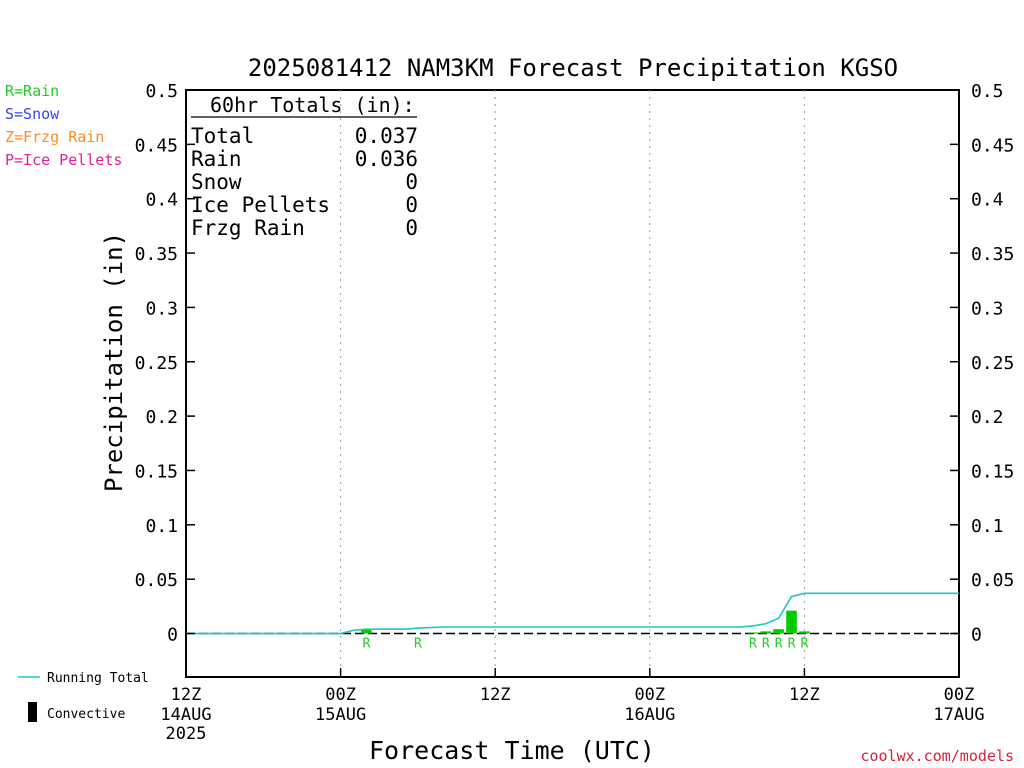  What do you see at coordinates (161, 308) in the screenshot?
I see `y-tick-label-left: 0.3` at bounding box center [161, 308].